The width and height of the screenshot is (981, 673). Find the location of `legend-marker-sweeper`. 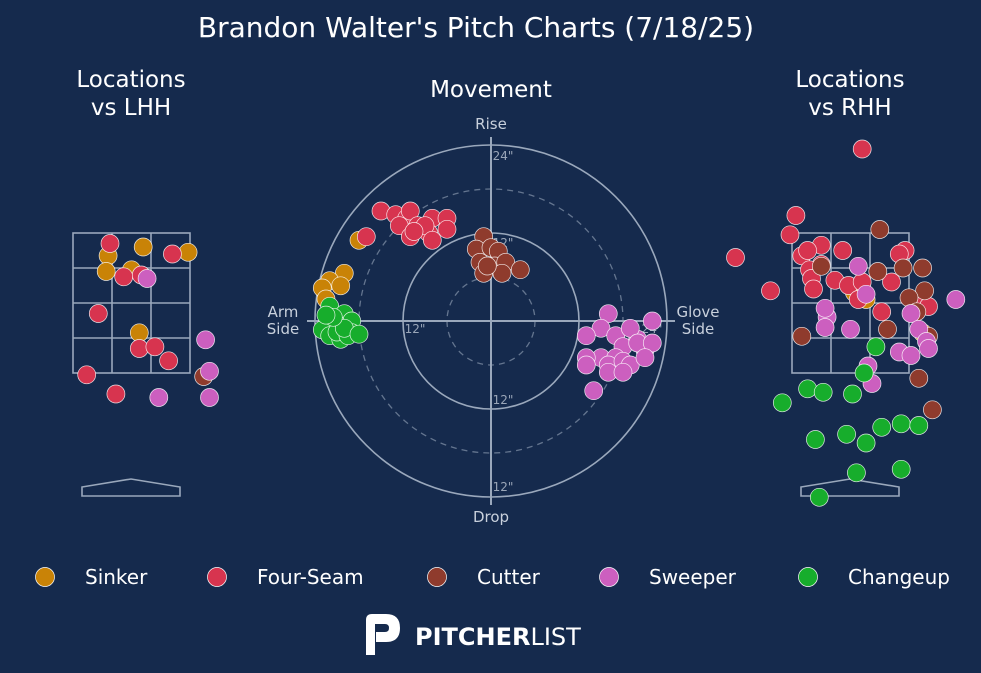

legend-marker-sweeper is located at coordinates (609, 577).